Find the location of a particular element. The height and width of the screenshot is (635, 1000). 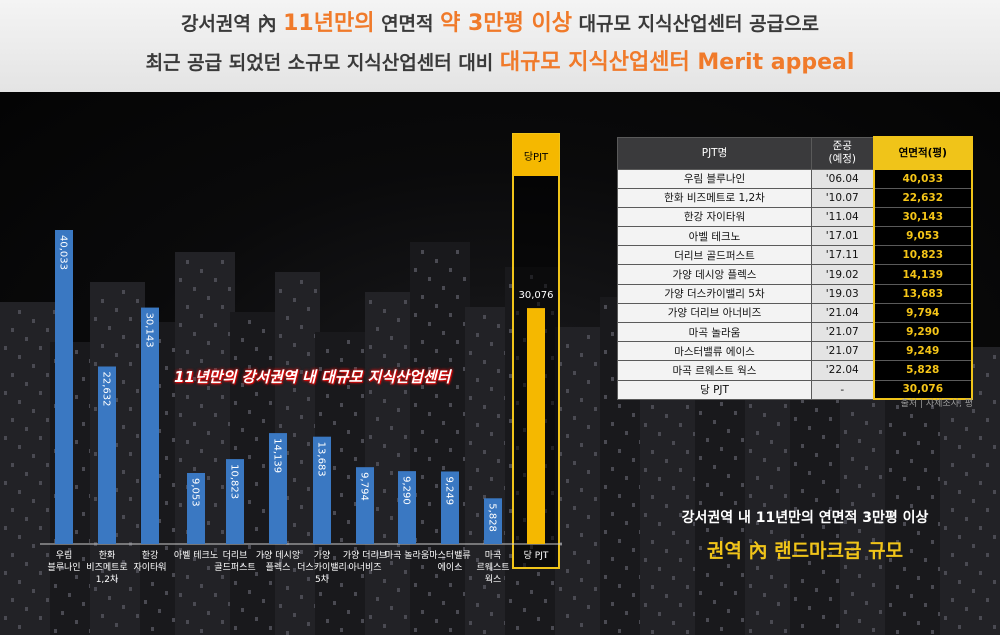

table-cell-area: 40,033 is located at coordinates (922, 178).